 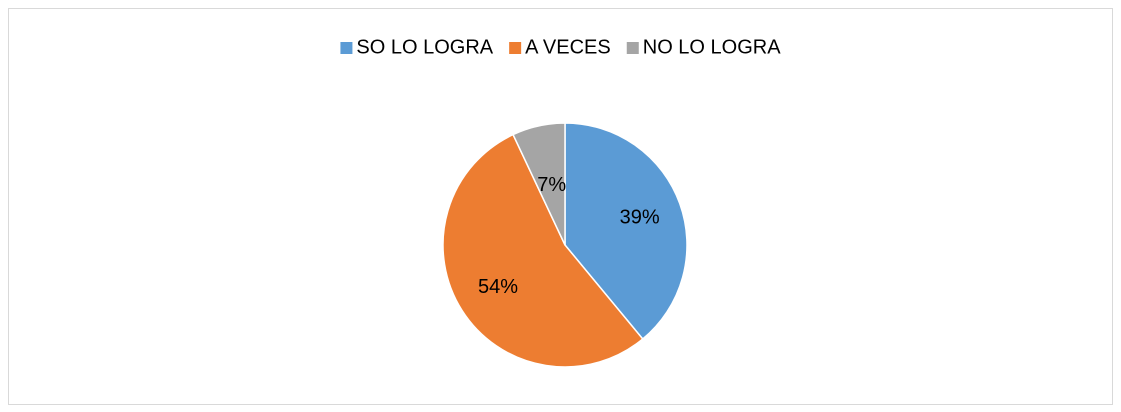 What do you see at coordinates (551, 185) in the screenshot?
I see `data-label: 7%` at bounding box center [551, 185].